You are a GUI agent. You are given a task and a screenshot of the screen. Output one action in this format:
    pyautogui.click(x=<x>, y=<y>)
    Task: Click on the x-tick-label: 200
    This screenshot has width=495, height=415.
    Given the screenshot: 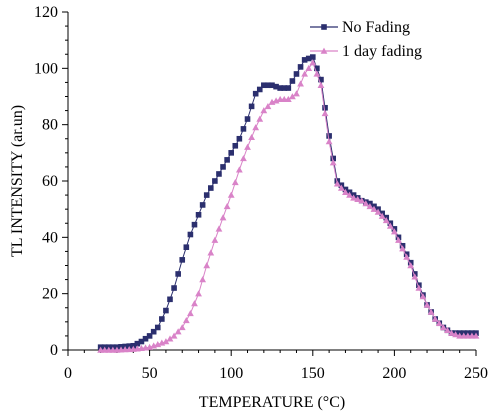 What is the action you would take?
    pyautogui.click(x=394, y=373)
    